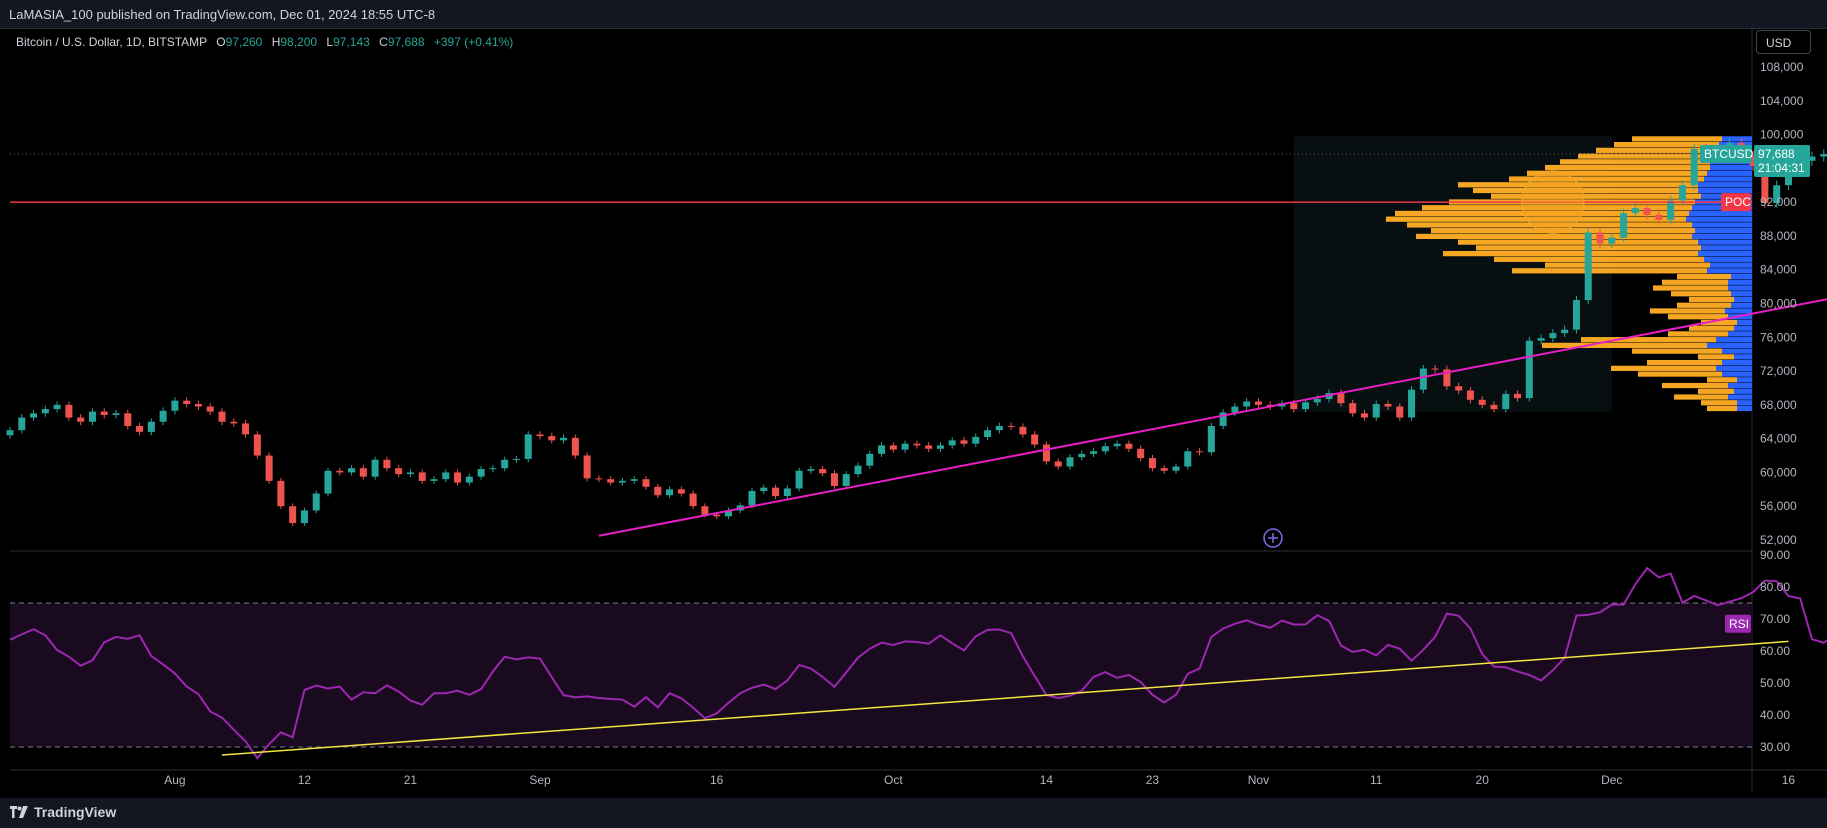 The width and height of the screenshot is (1827, 828). I want to click on change-value: +397 (+0.41%), so click(473, 42).